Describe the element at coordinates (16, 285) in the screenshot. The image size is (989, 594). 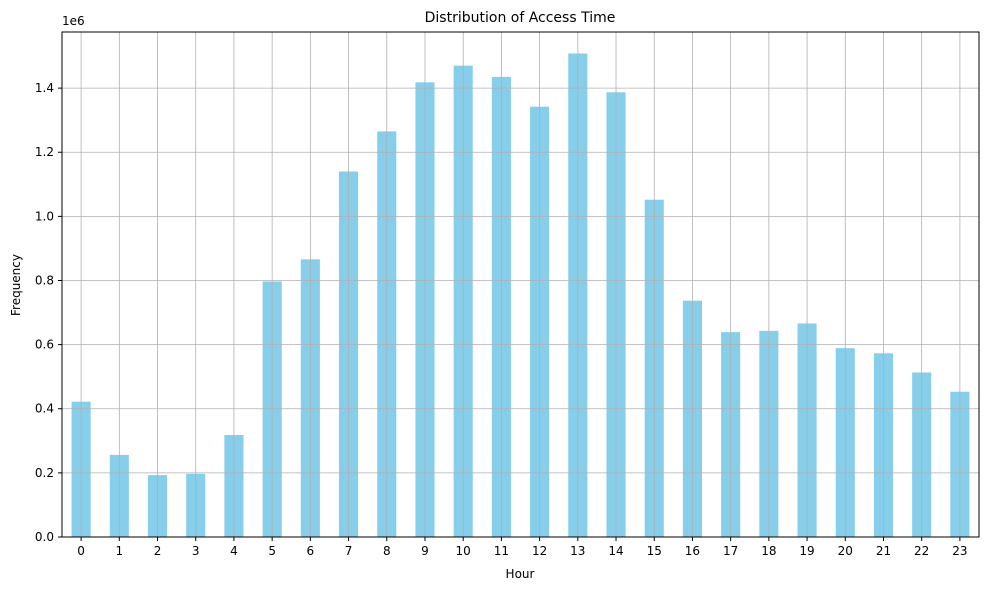
I see `y-axis-label: Frequency` at that location.